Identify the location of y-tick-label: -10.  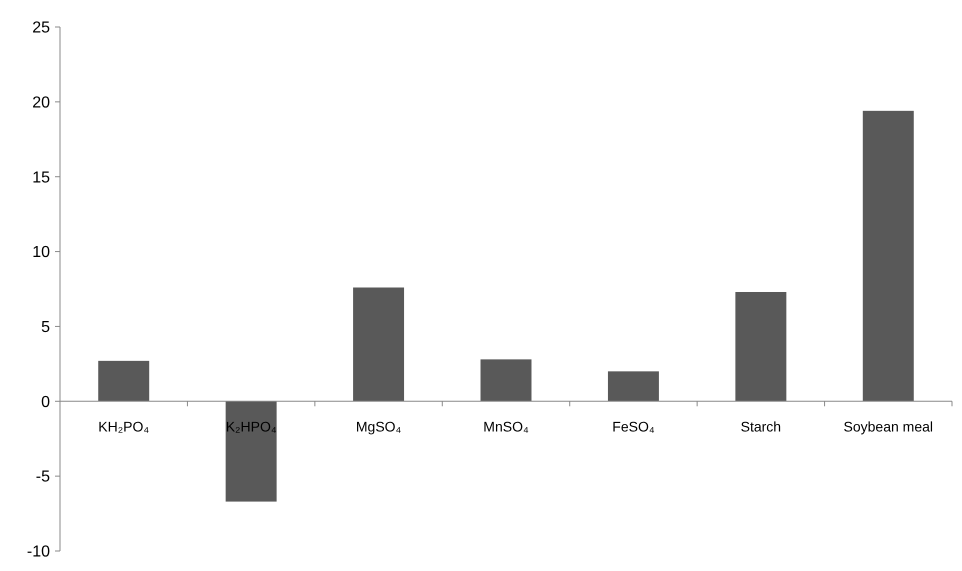
(38, 552).